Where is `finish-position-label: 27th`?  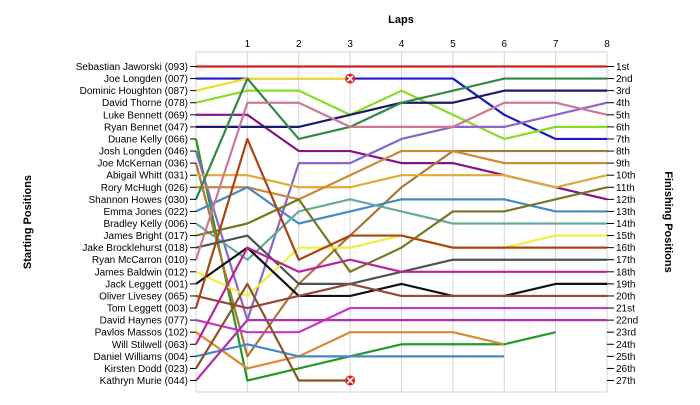 finish-position-label: 27th is located at coordinates (625, 381).